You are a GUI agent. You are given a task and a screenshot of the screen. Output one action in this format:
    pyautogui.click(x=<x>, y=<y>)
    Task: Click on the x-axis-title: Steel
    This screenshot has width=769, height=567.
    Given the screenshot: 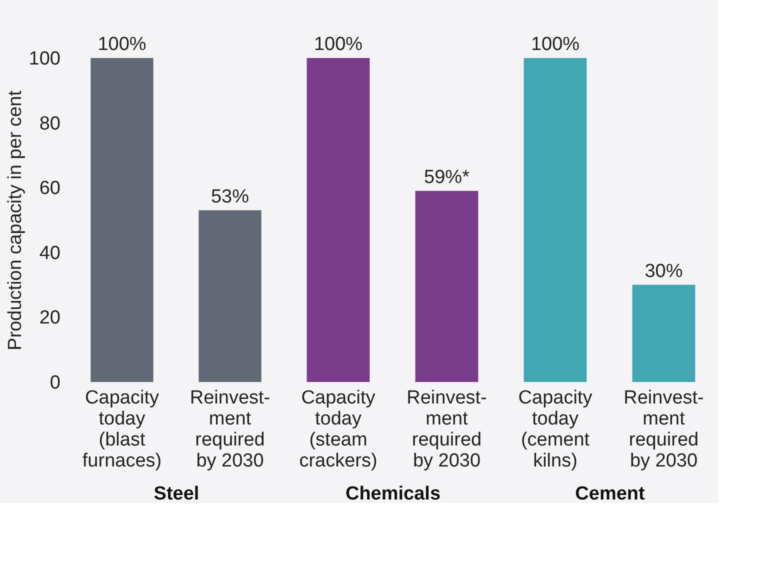 What is the action you would take?
    pyautogui.click(x=177, y=494)
    